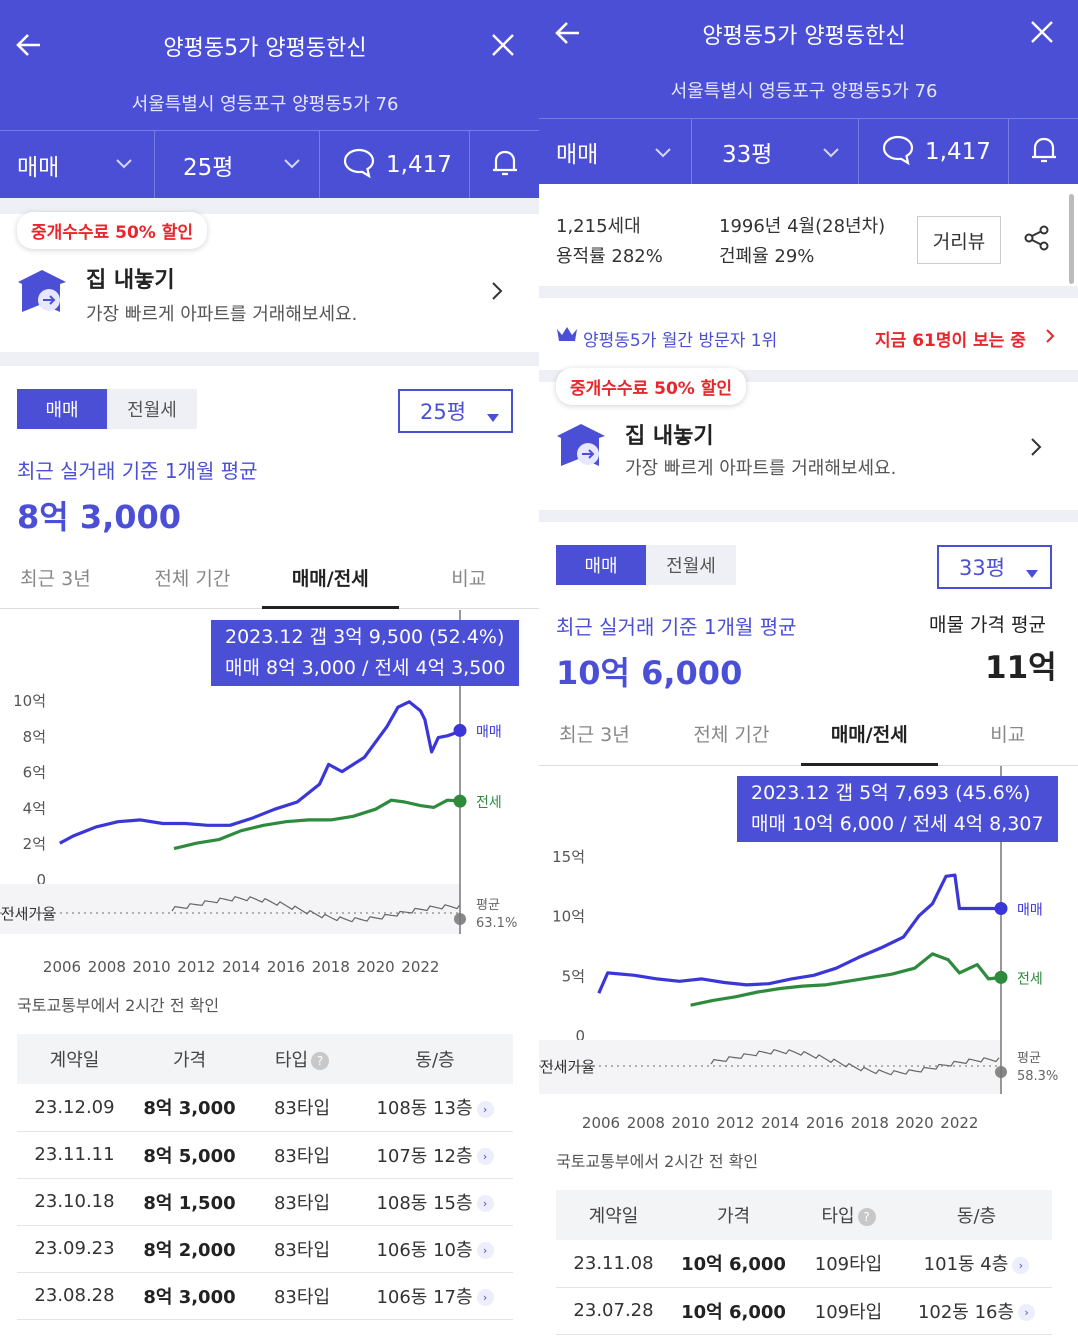  I want to click on y-tick-label: 5억, so click(573, 976).